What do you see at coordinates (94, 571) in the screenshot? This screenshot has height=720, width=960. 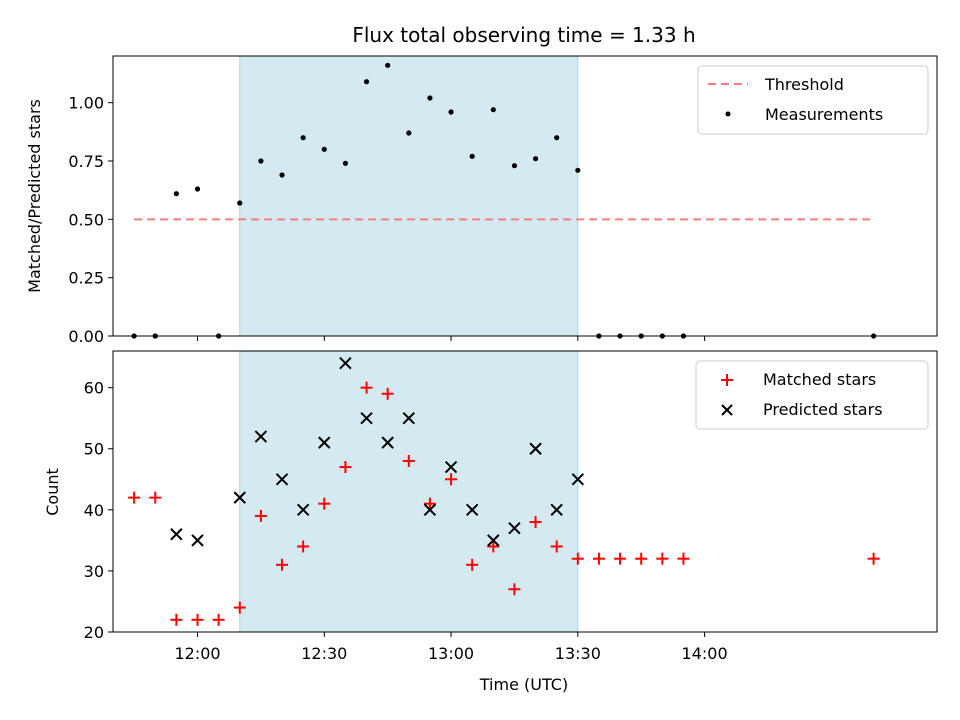 I see `bottom-y-tick-label: 30` at bounding box center [94, 571].